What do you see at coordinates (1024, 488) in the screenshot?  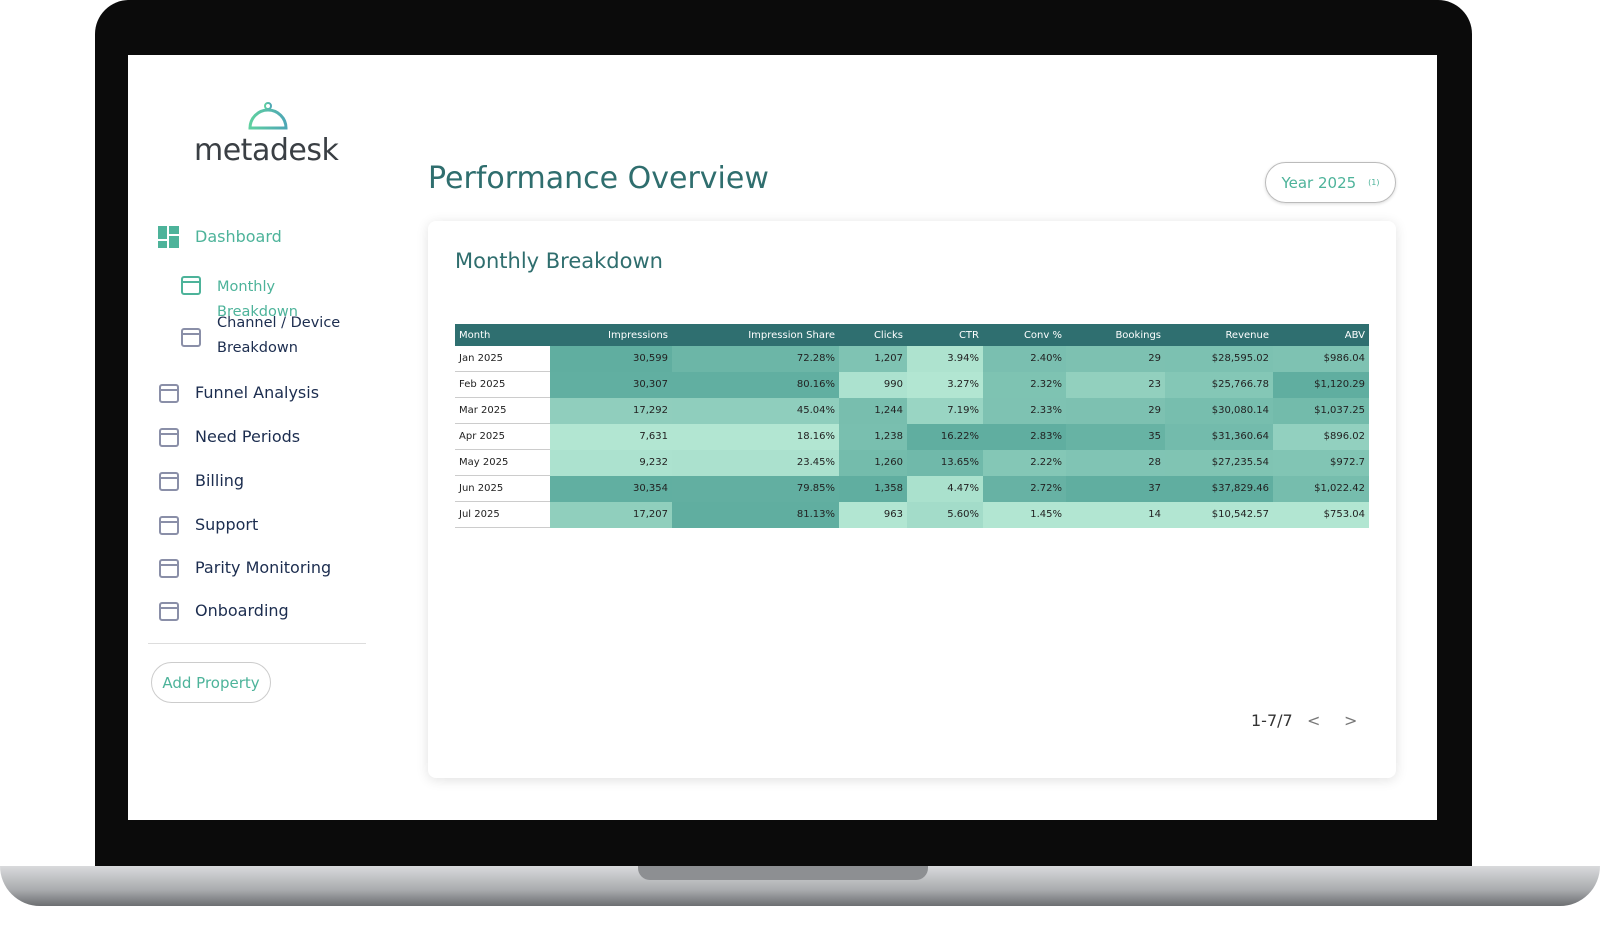 I see `table-cell: 2.72%` at bounding box center [1024, 488].